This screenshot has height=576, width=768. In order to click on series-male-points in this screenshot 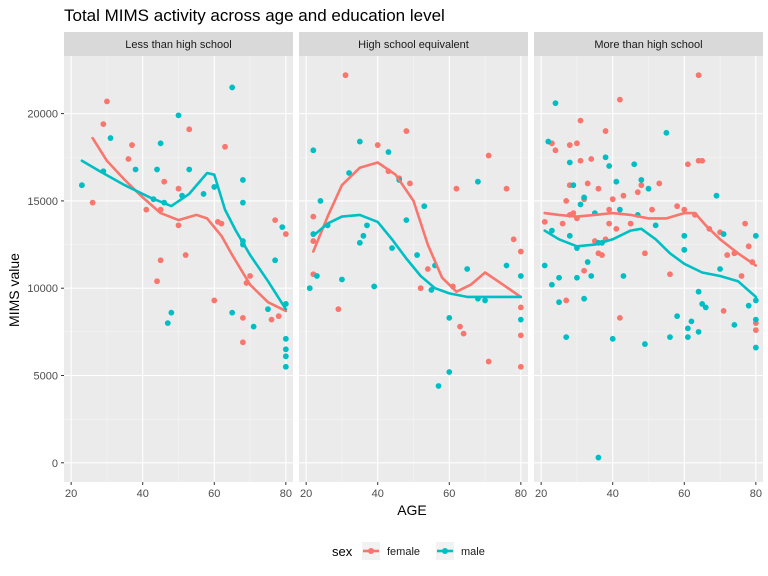, I will do `click(415, 263)`.